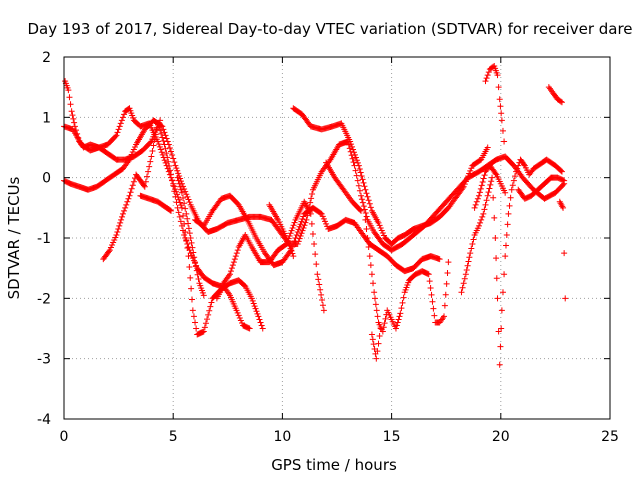 This screenshot has width=640, height=480. Describe the element at coordinates (44, 299) in the screenshot. I see `y-tick-label: -2` at that location.